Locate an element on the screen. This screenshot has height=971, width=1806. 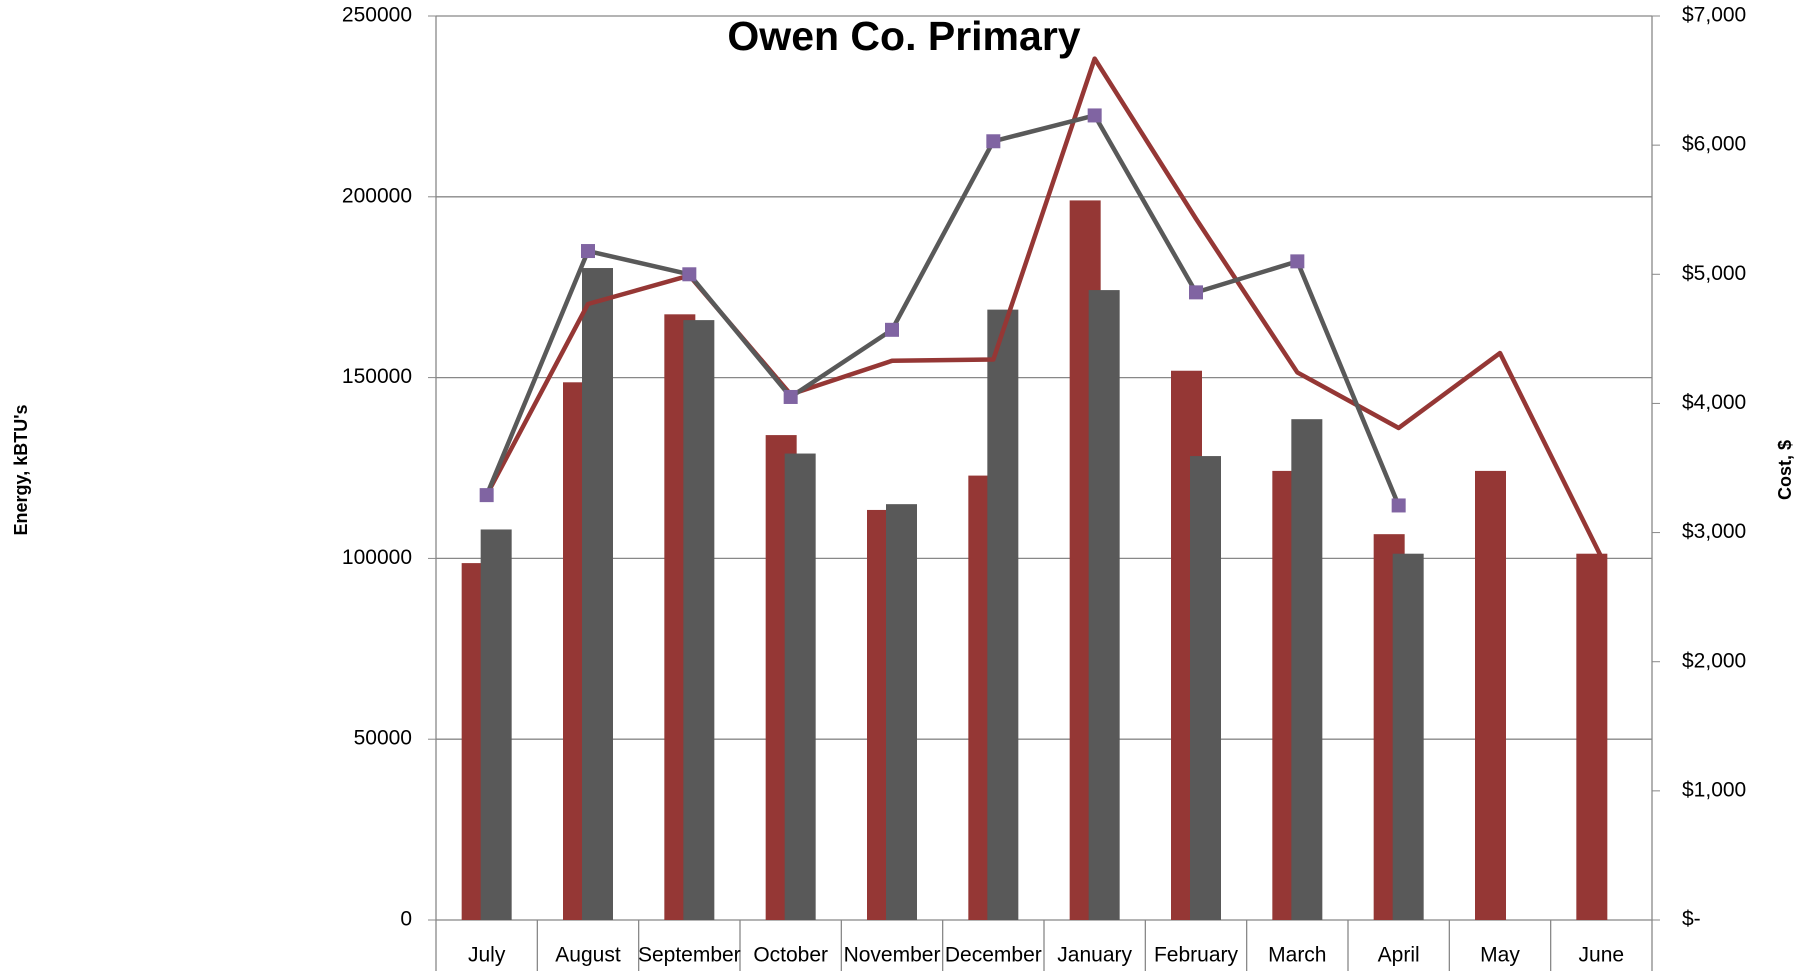
x-tick-label: November is located at coordinates (892, 955).